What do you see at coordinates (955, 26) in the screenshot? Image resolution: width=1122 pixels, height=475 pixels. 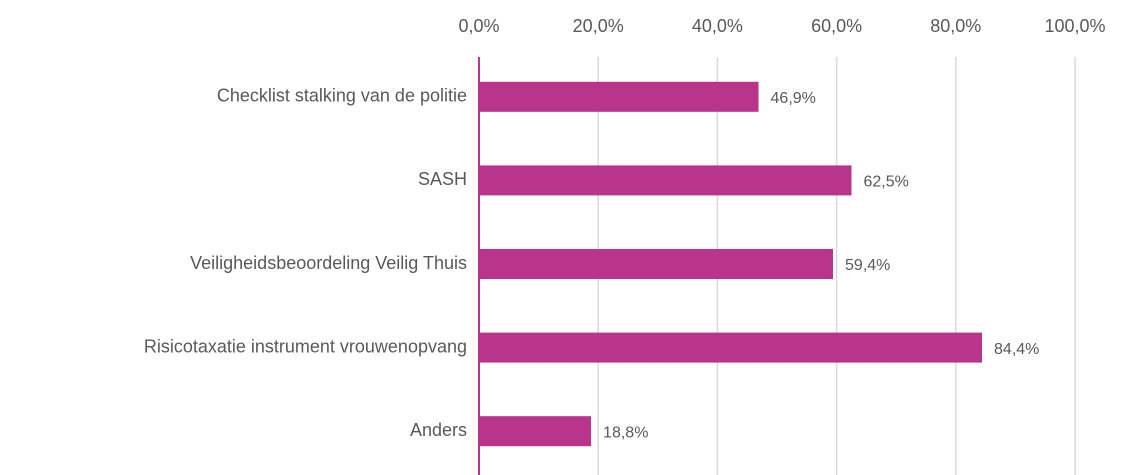 I see `x-tick-label: 80,0%` at bounding box center [955, 26].